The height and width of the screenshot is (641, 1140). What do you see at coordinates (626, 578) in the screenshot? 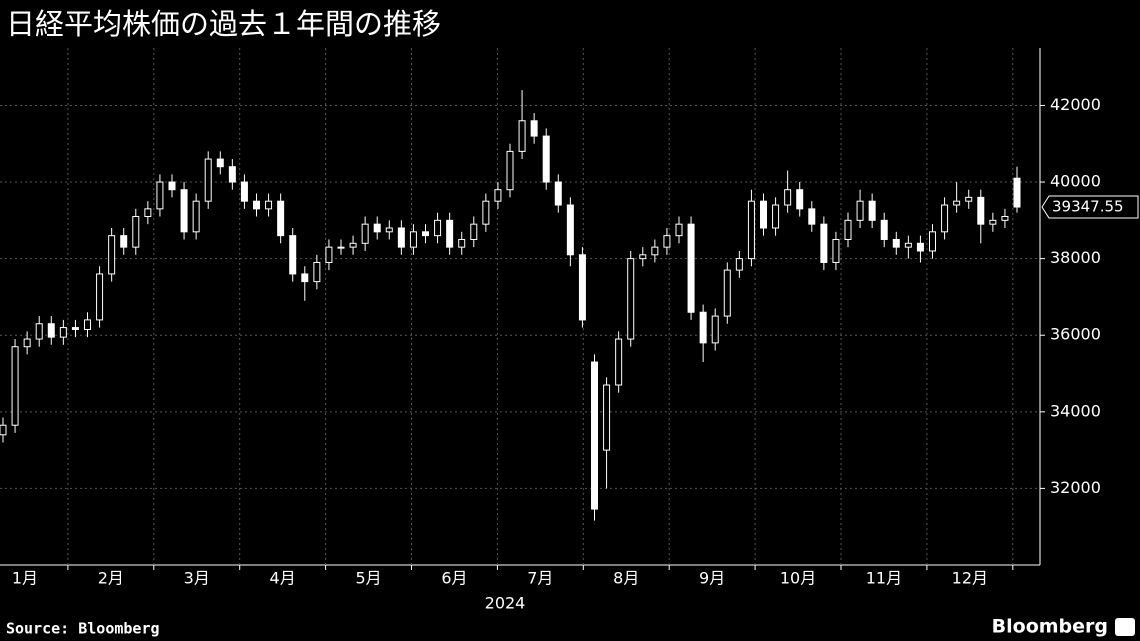
I see `x-tick-label: 8月` at bounding box center [626, 578].